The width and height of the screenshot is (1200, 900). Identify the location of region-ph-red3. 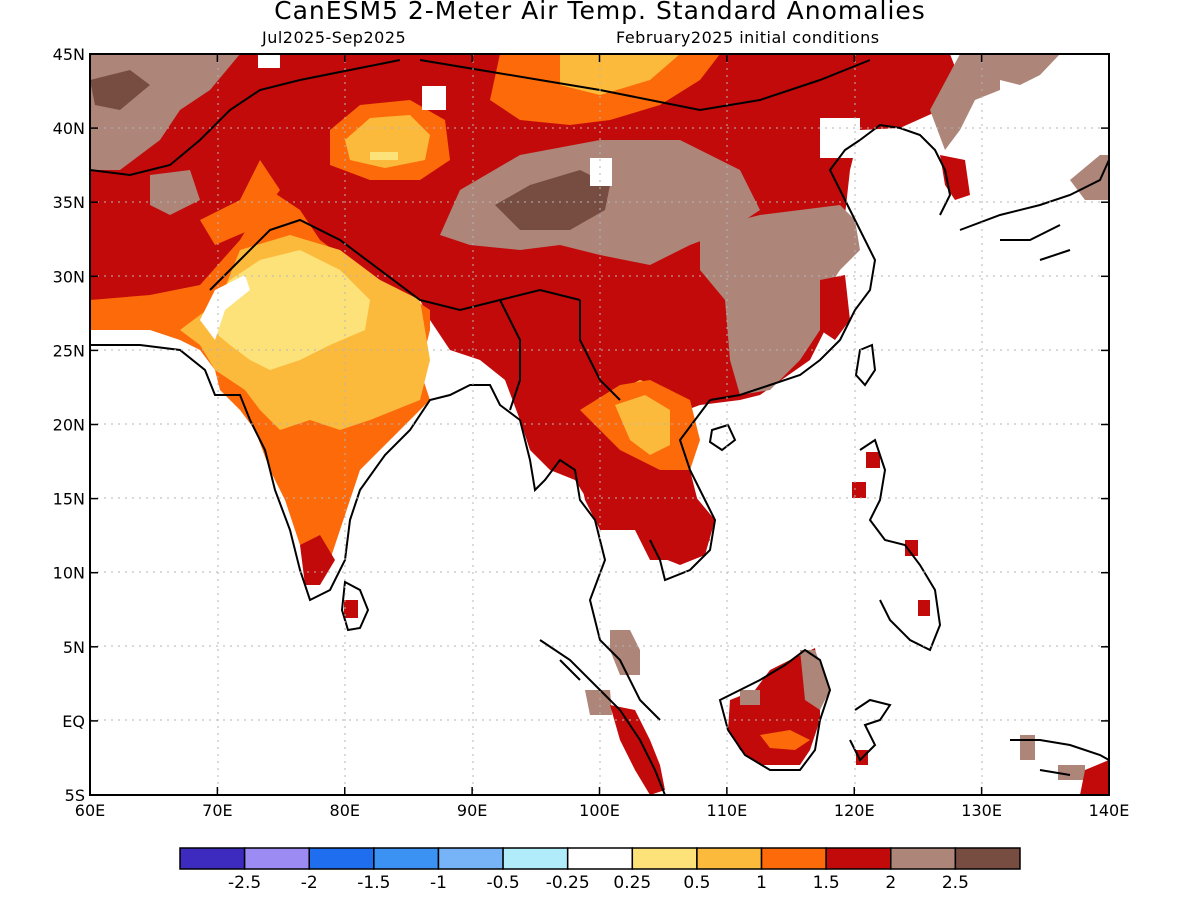
(924, 608).